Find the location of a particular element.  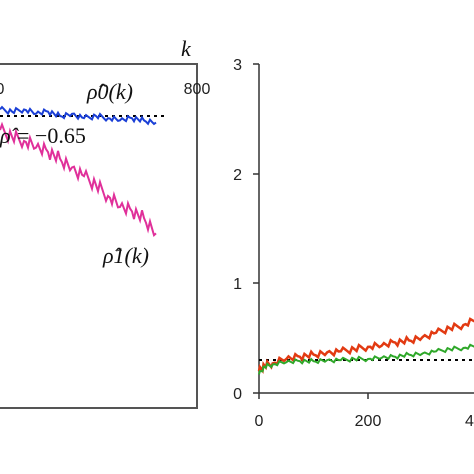

right-y-tick-1: 1 is located at coordinates (237, 284).